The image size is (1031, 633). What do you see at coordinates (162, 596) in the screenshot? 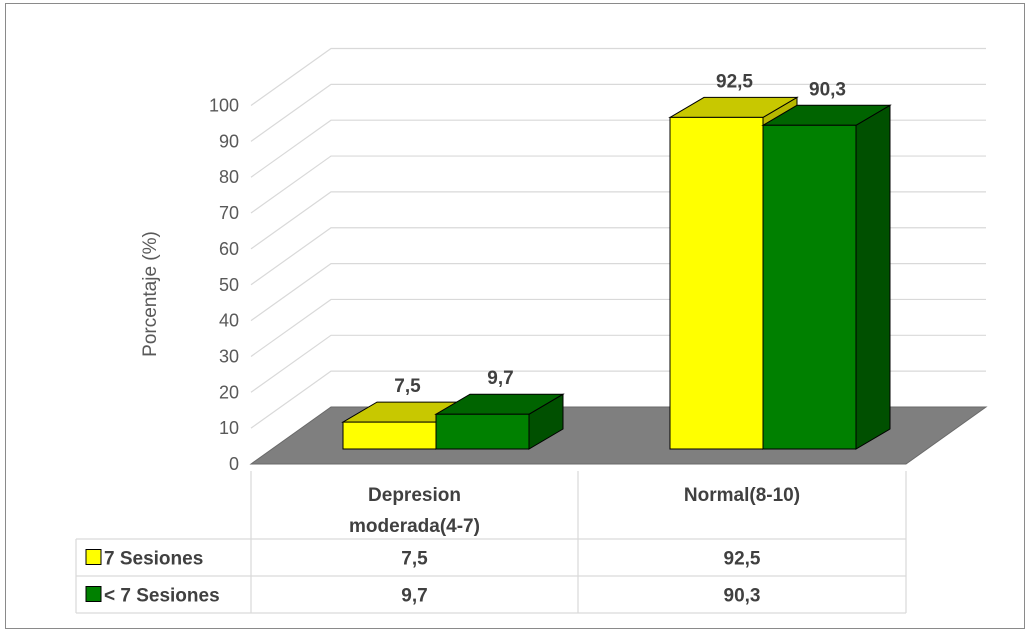
I see `legend-label: < 7 Sesiones` at bounding box center [162, 596].